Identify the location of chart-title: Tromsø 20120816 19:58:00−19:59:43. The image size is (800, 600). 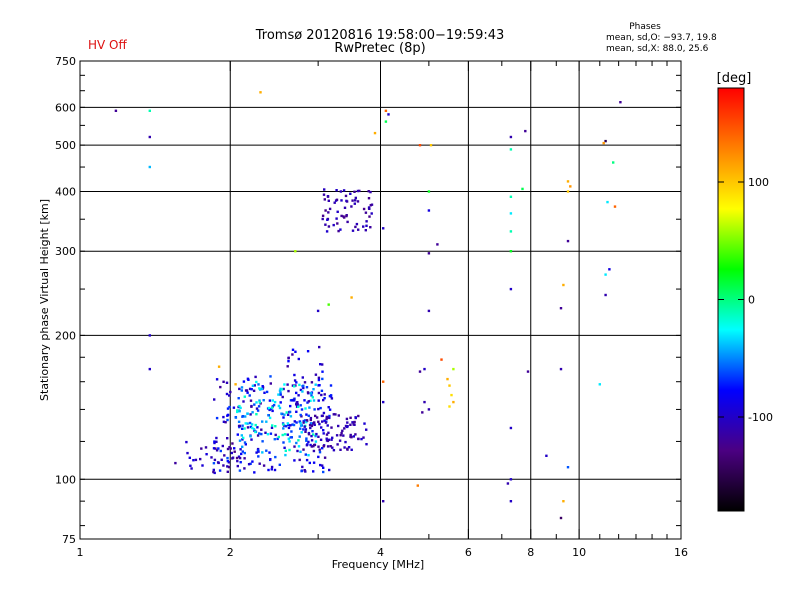
(380, 35).